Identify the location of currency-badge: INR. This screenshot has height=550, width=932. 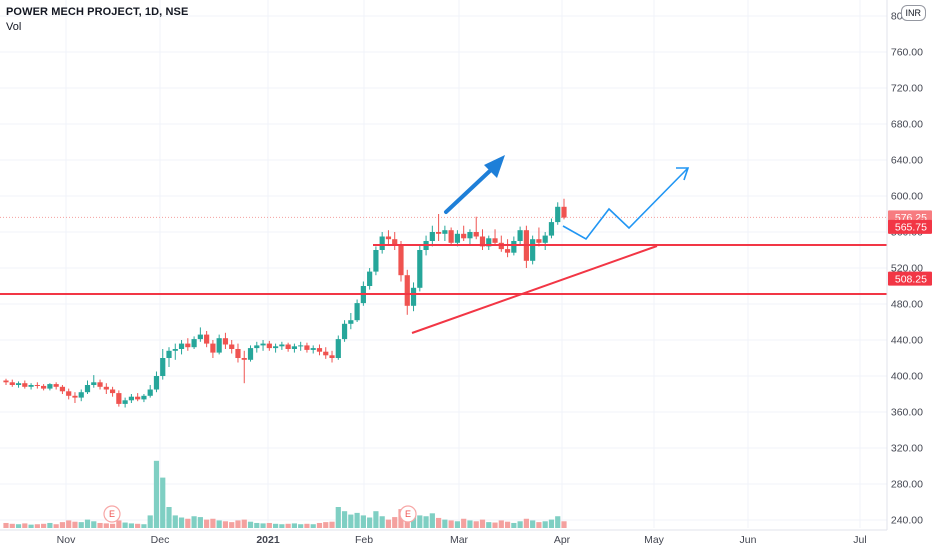
(913, 13).